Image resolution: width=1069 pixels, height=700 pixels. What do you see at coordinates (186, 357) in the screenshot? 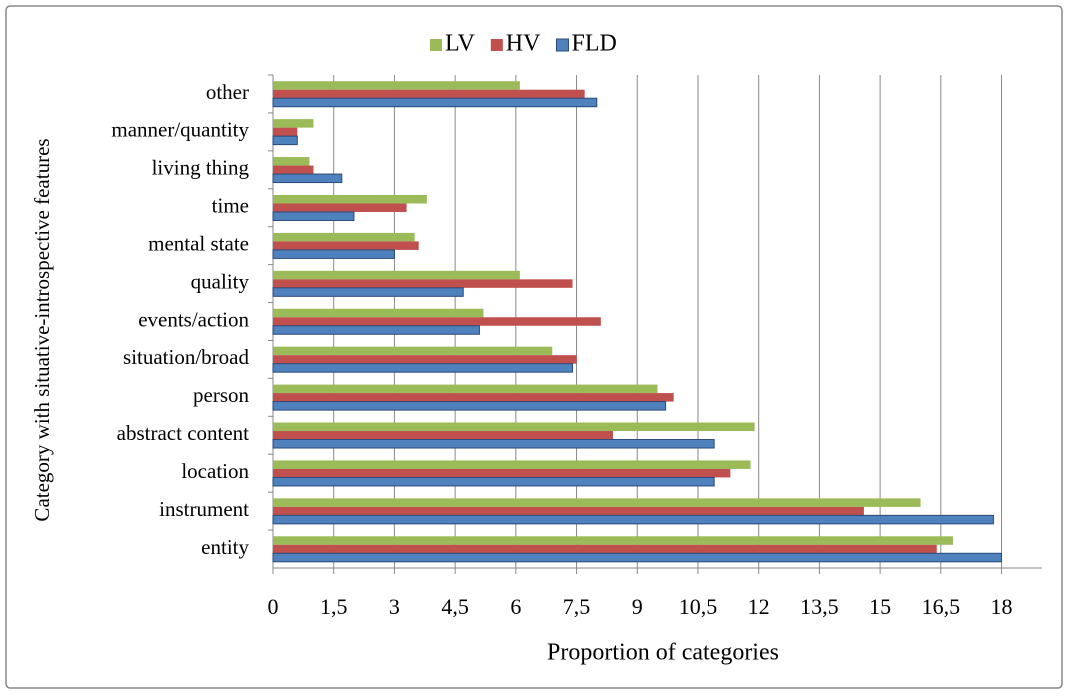
I see `y-tick-label: situation/broad` at bounding box center [186, 357].